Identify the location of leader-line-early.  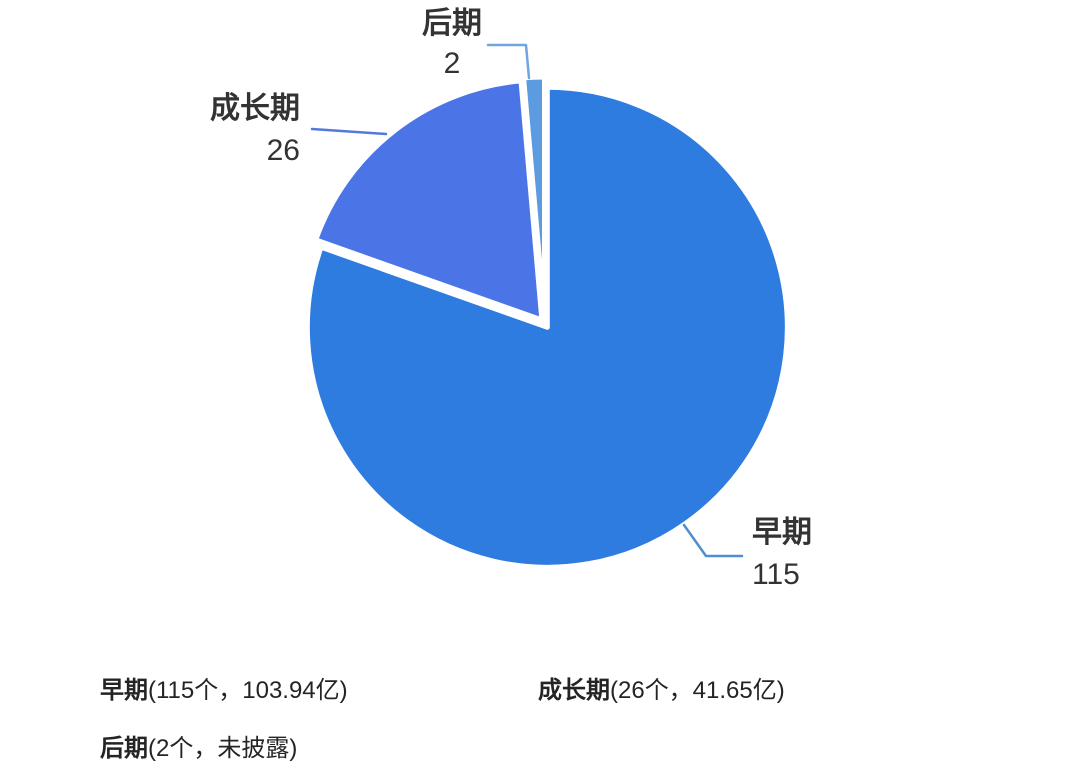
(713, 540).